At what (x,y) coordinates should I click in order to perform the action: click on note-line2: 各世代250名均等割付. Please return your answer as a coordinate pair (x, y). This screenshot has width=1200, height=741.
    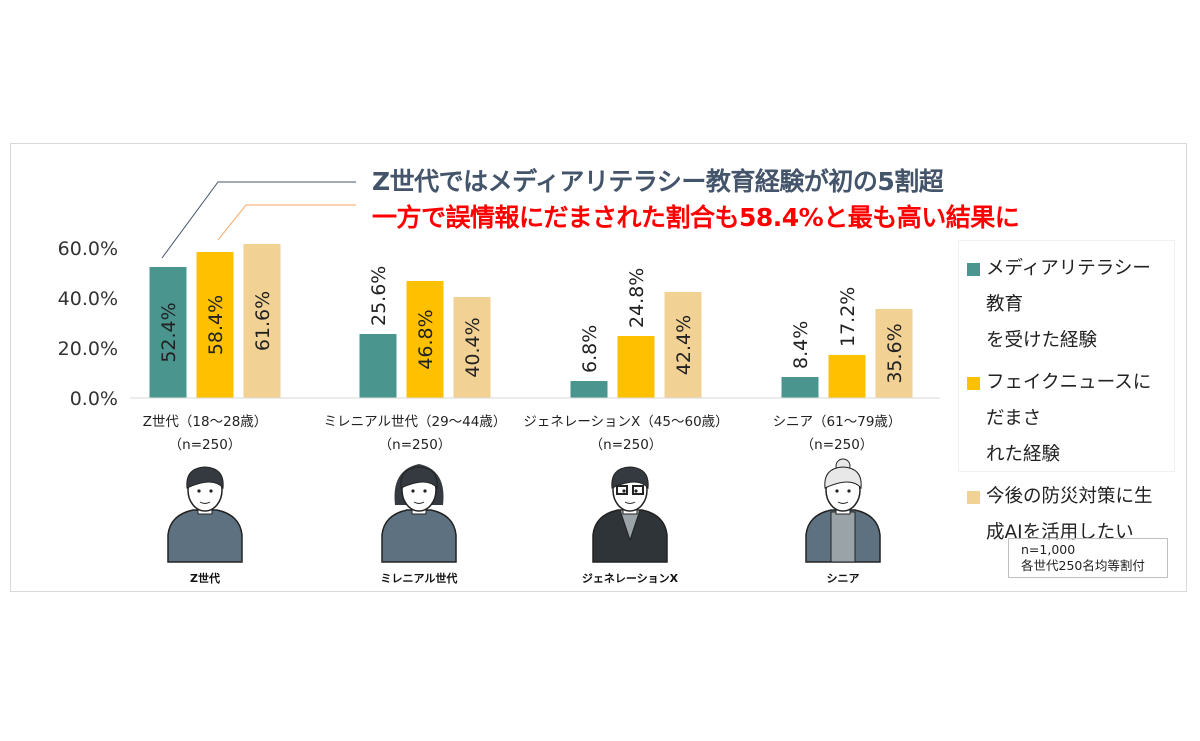
    Looking at the image, I should click on (1083, 565).